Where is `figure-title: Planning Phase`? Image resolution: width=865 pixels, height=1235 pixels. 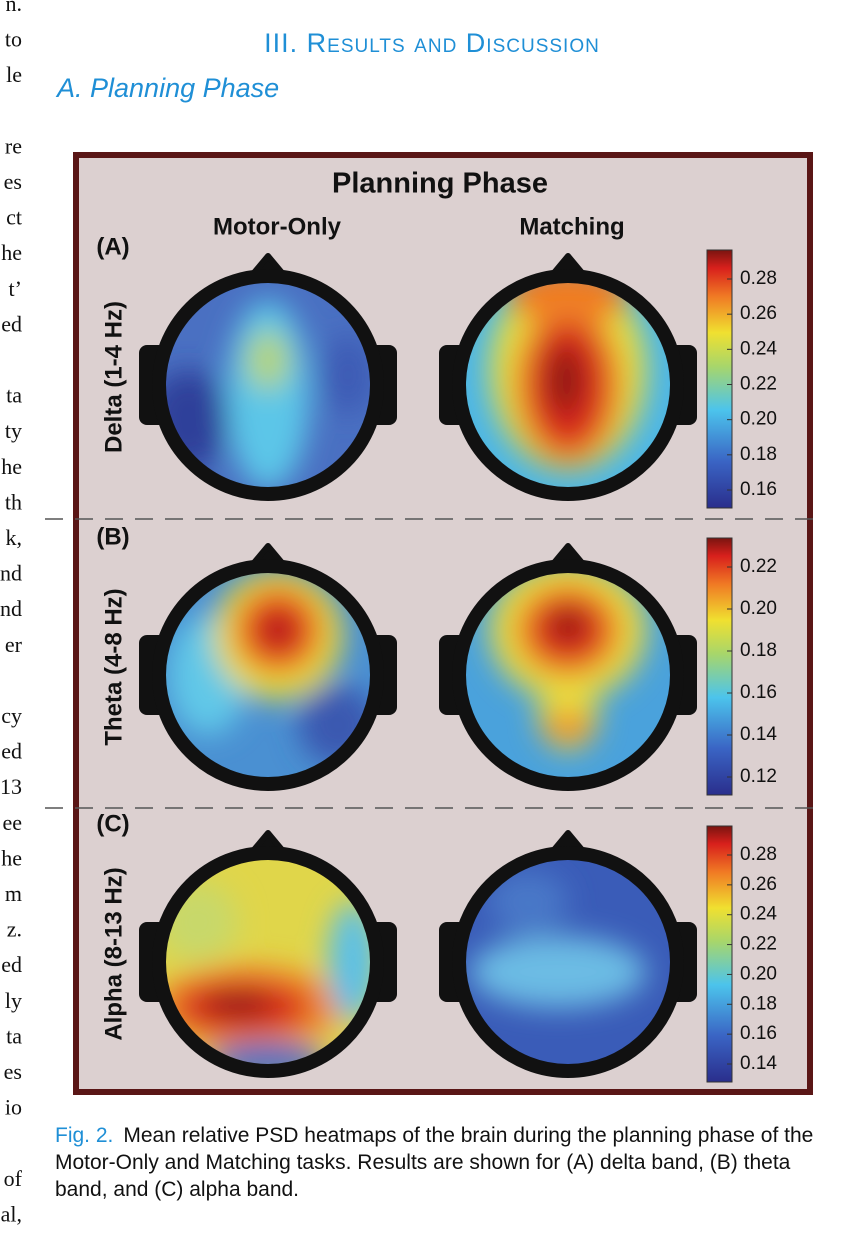
figure-title: Planning Phase is located at coordinates (440, 184).